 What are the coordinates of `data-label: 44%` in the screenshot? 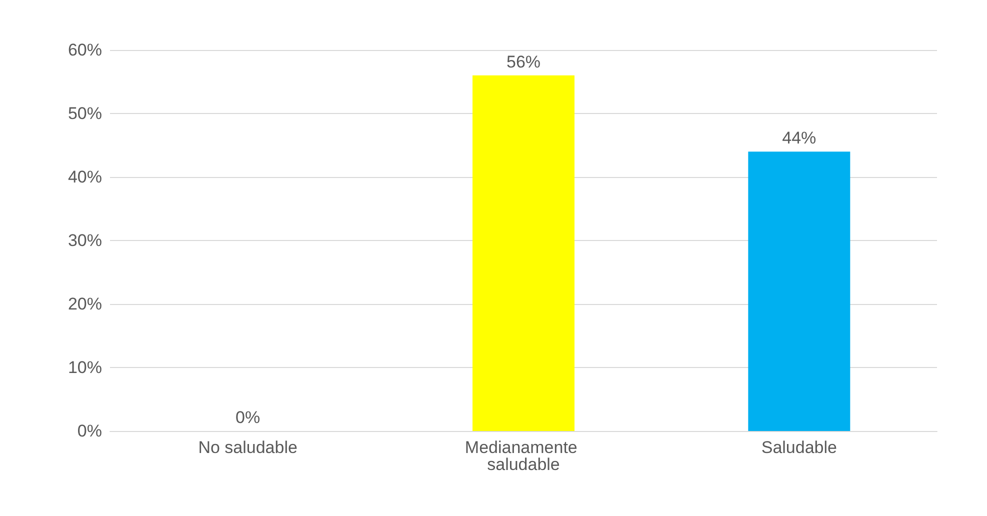 It's located at (799, 138).